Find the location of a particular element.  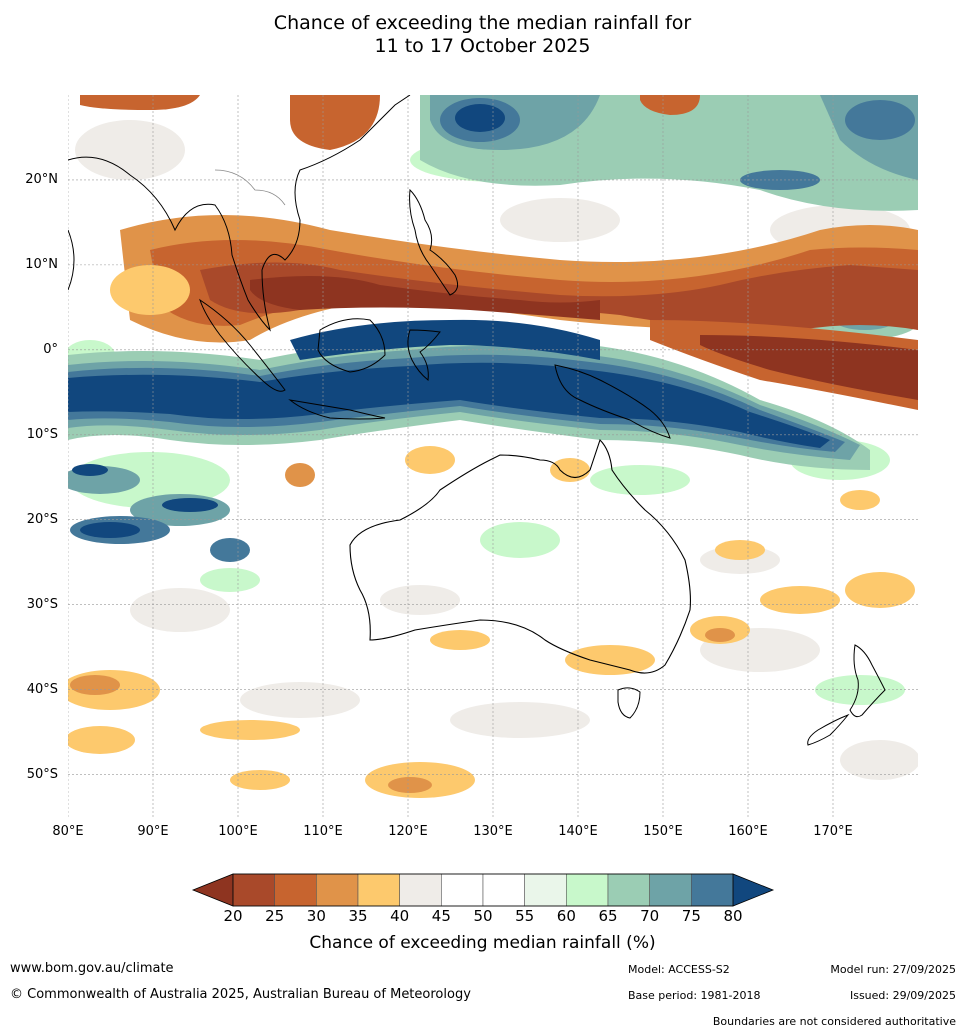

java-outline is located at coordinates (337, 409).